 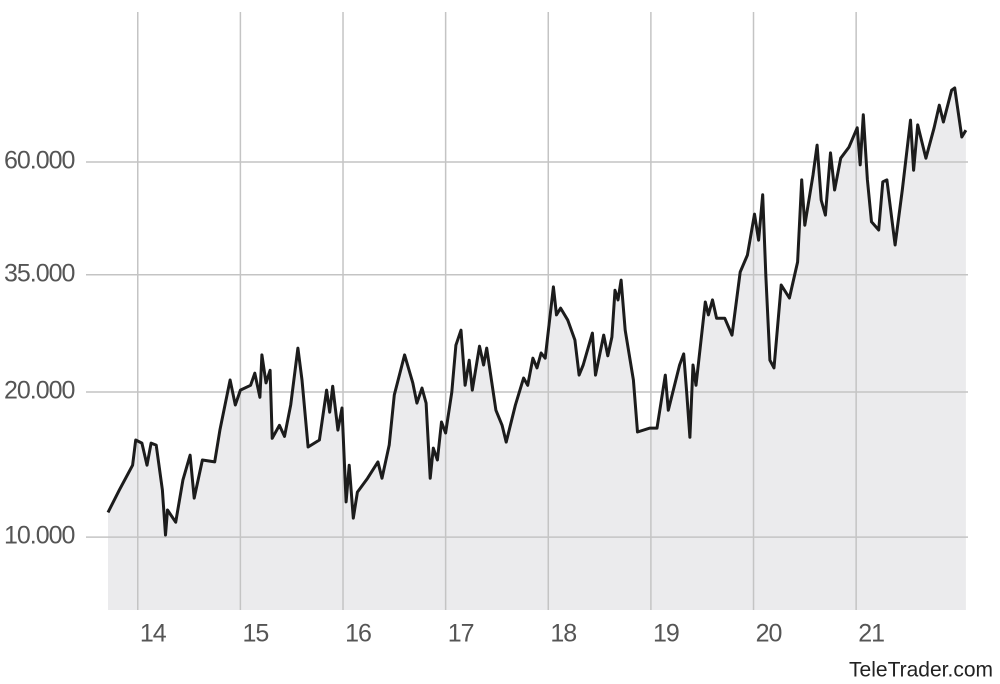 I want to click on x-tick-label: 16, so click(x=358, y=634).